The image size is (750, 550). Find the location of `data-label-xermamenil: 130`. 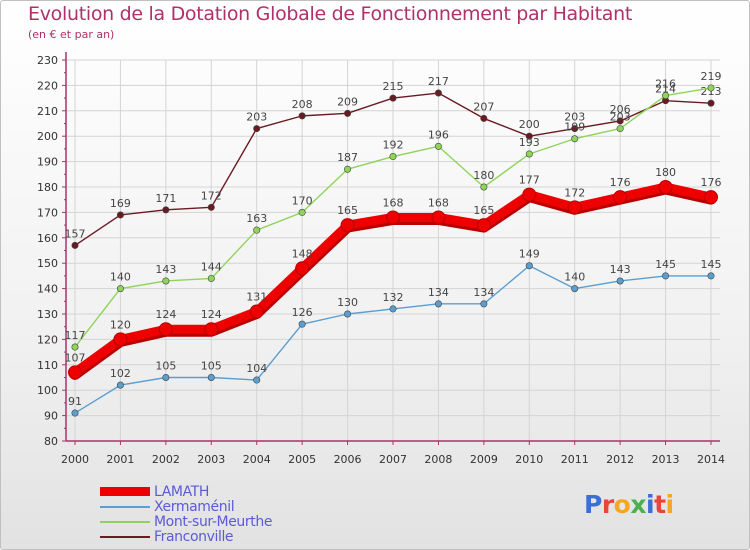

data-label-xermamenil: 130 is located at coordinates (347, 302).